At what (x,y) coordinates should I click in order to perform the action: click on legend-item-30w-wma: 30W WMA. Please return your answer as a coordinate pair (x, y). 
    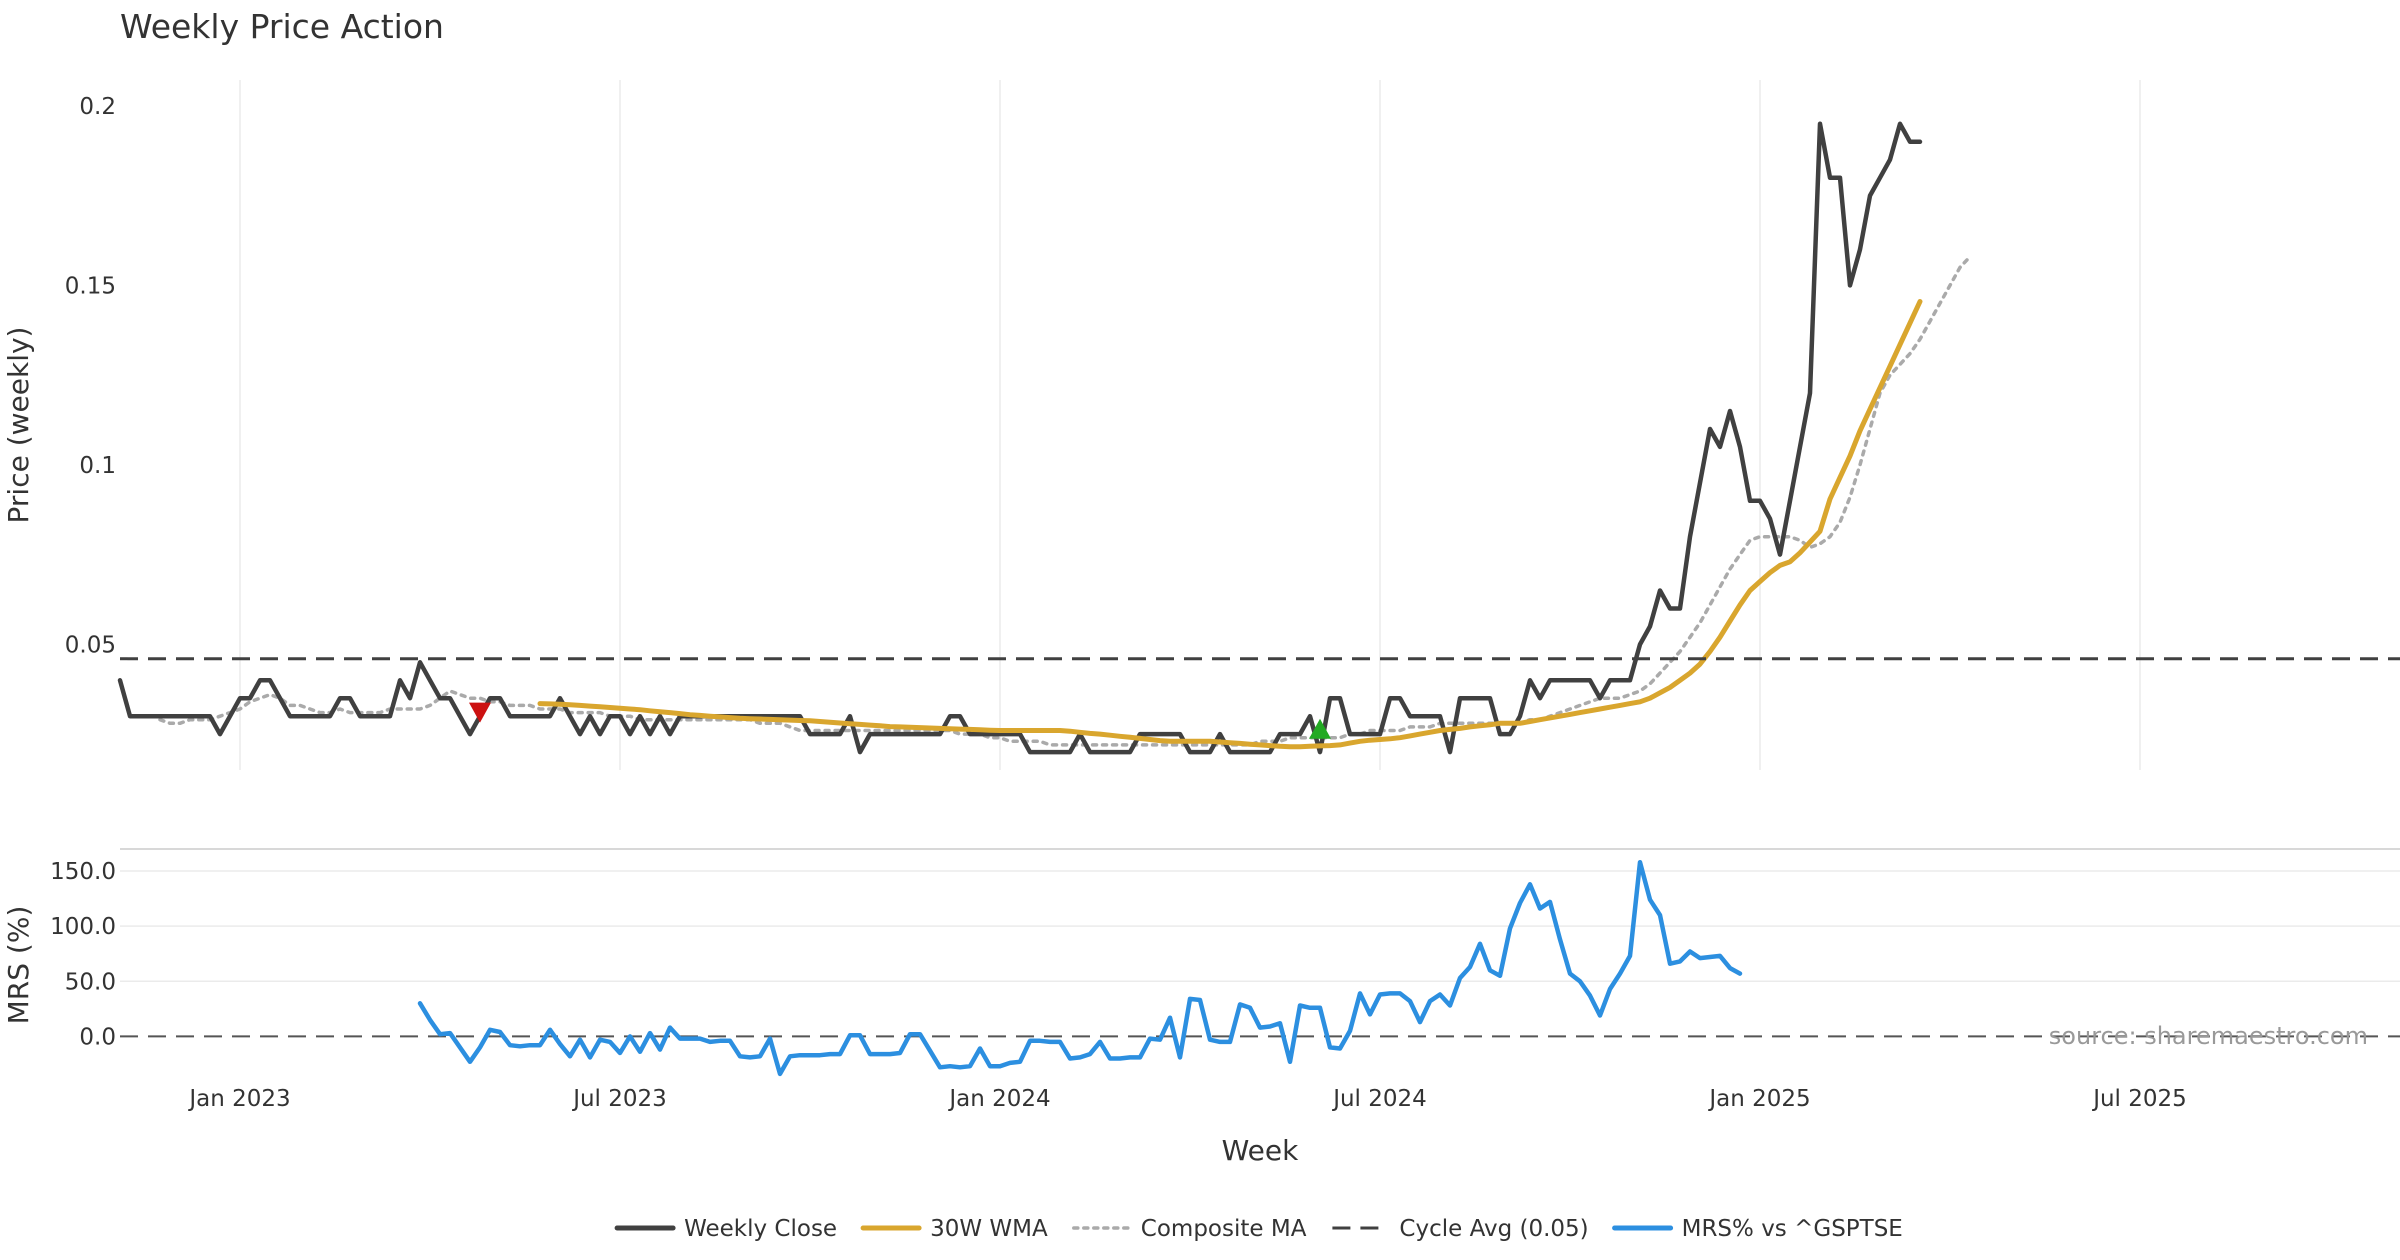
    Looking at the image, I should click on (954, 1229).